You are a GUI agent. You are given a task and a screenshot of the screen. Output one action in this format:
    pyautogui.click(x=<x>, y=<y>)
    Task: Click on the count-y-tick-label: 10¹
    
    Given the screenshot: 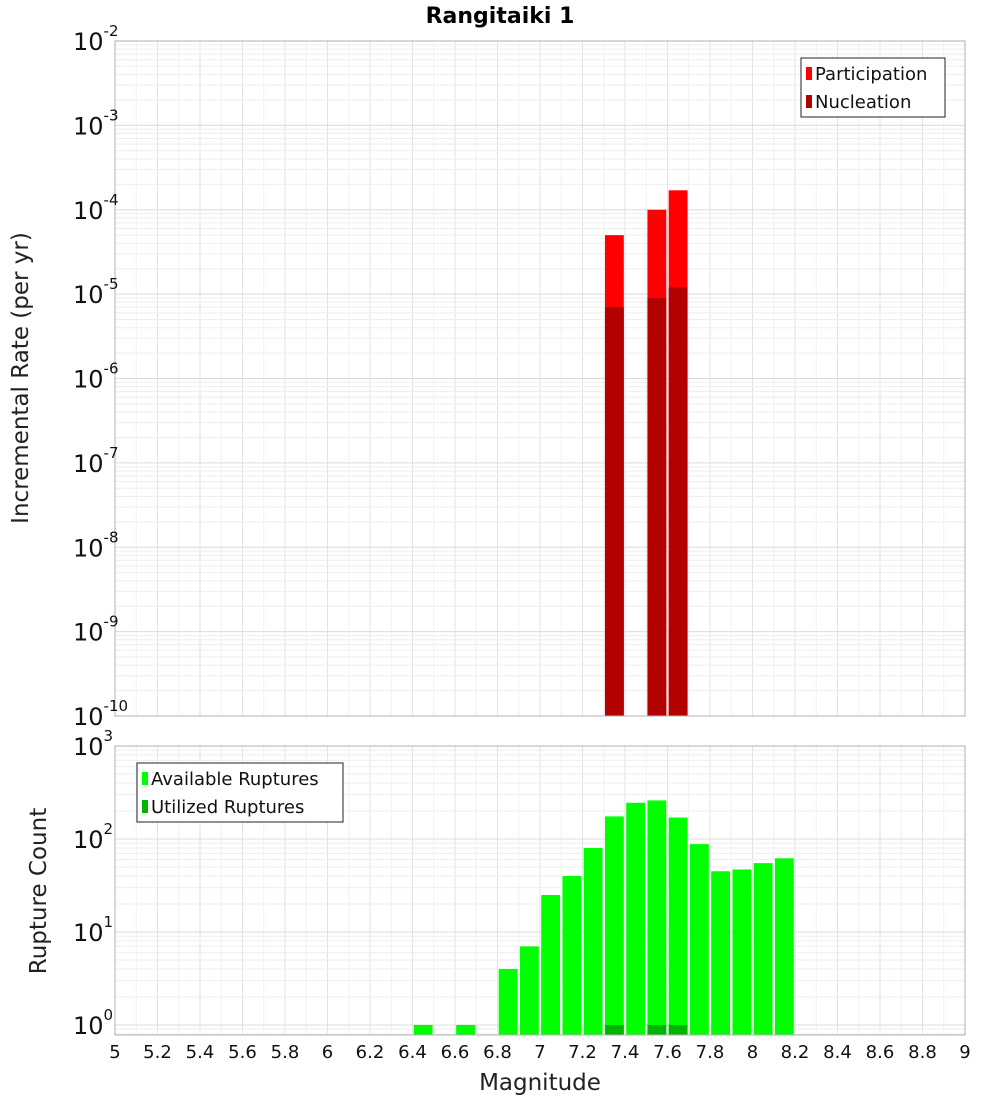 What is the action you would take?
    pyautogui.click(x=93, y=930)
    